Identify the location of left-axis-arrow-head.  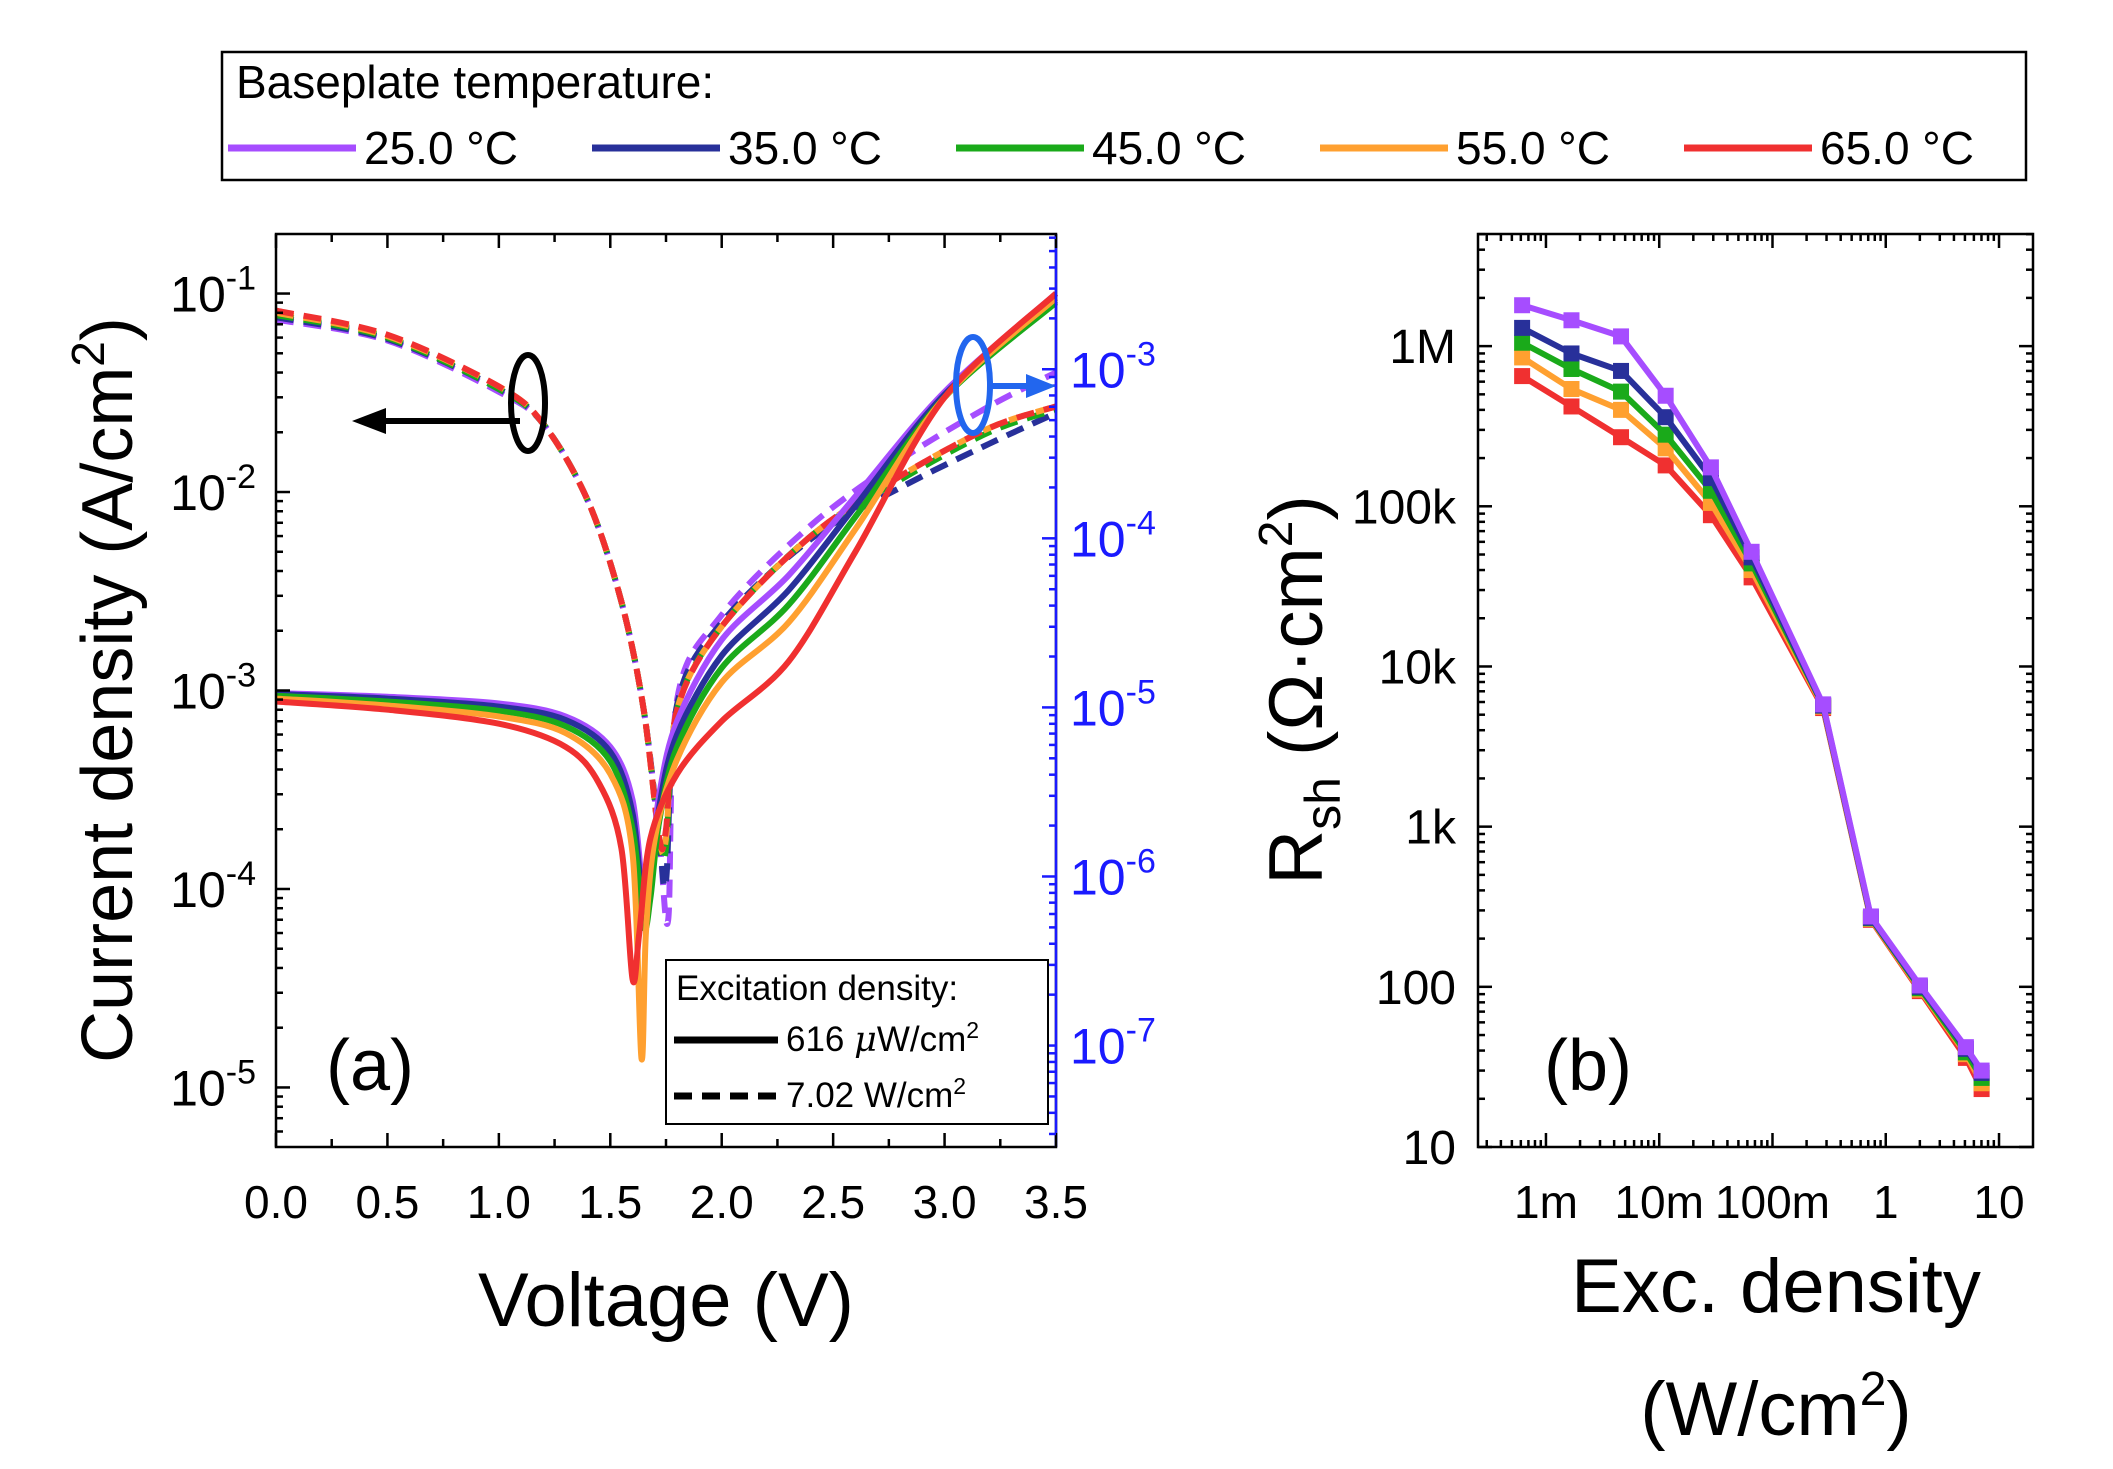
(369, 421).